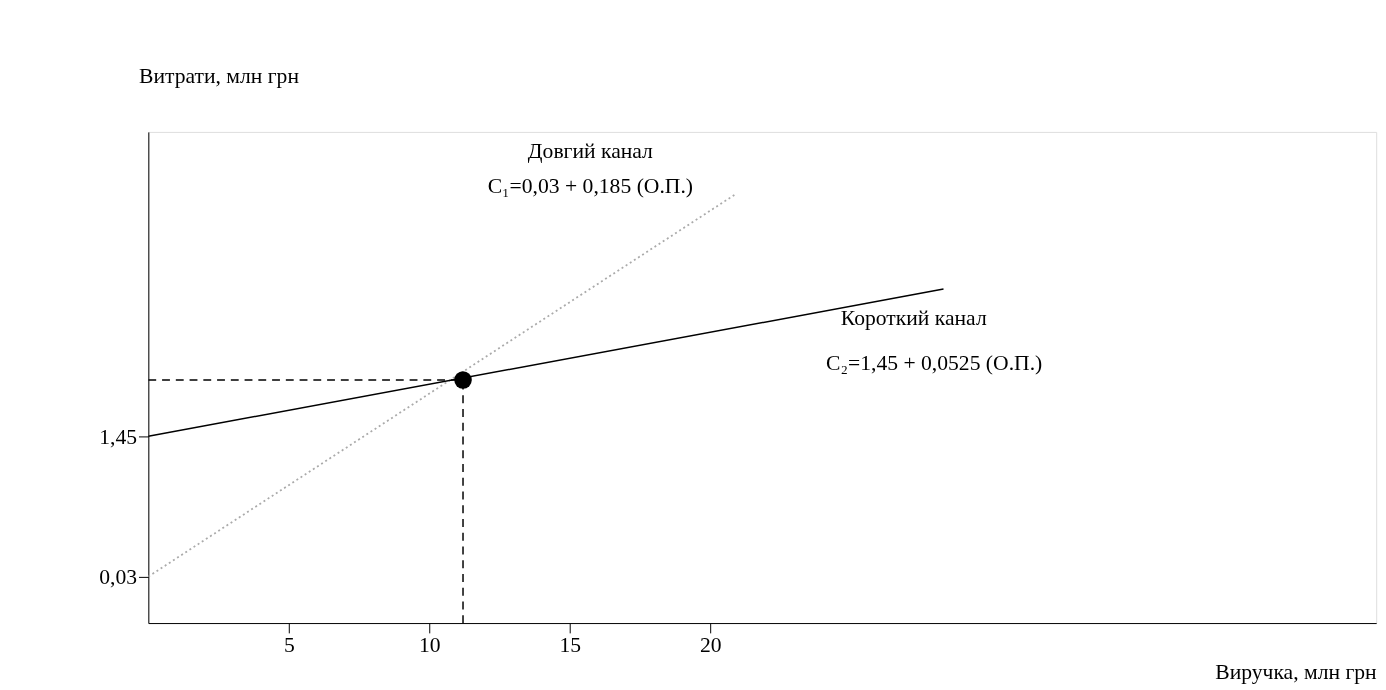 This screenshot has height=690, width=1386. What do you see at coordinates (219, 76) in the screenshot?
I see `y-axis-title: Витрати, млн грн` at bounding box center [219, 76].